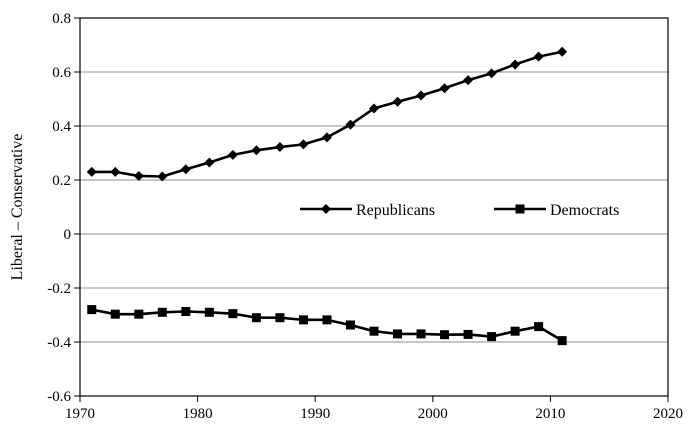 The image size is (690, 434). Describe the element at coordinates (61, 19) in the screenshot. I see `y-tick-label: 0.8` at that location.